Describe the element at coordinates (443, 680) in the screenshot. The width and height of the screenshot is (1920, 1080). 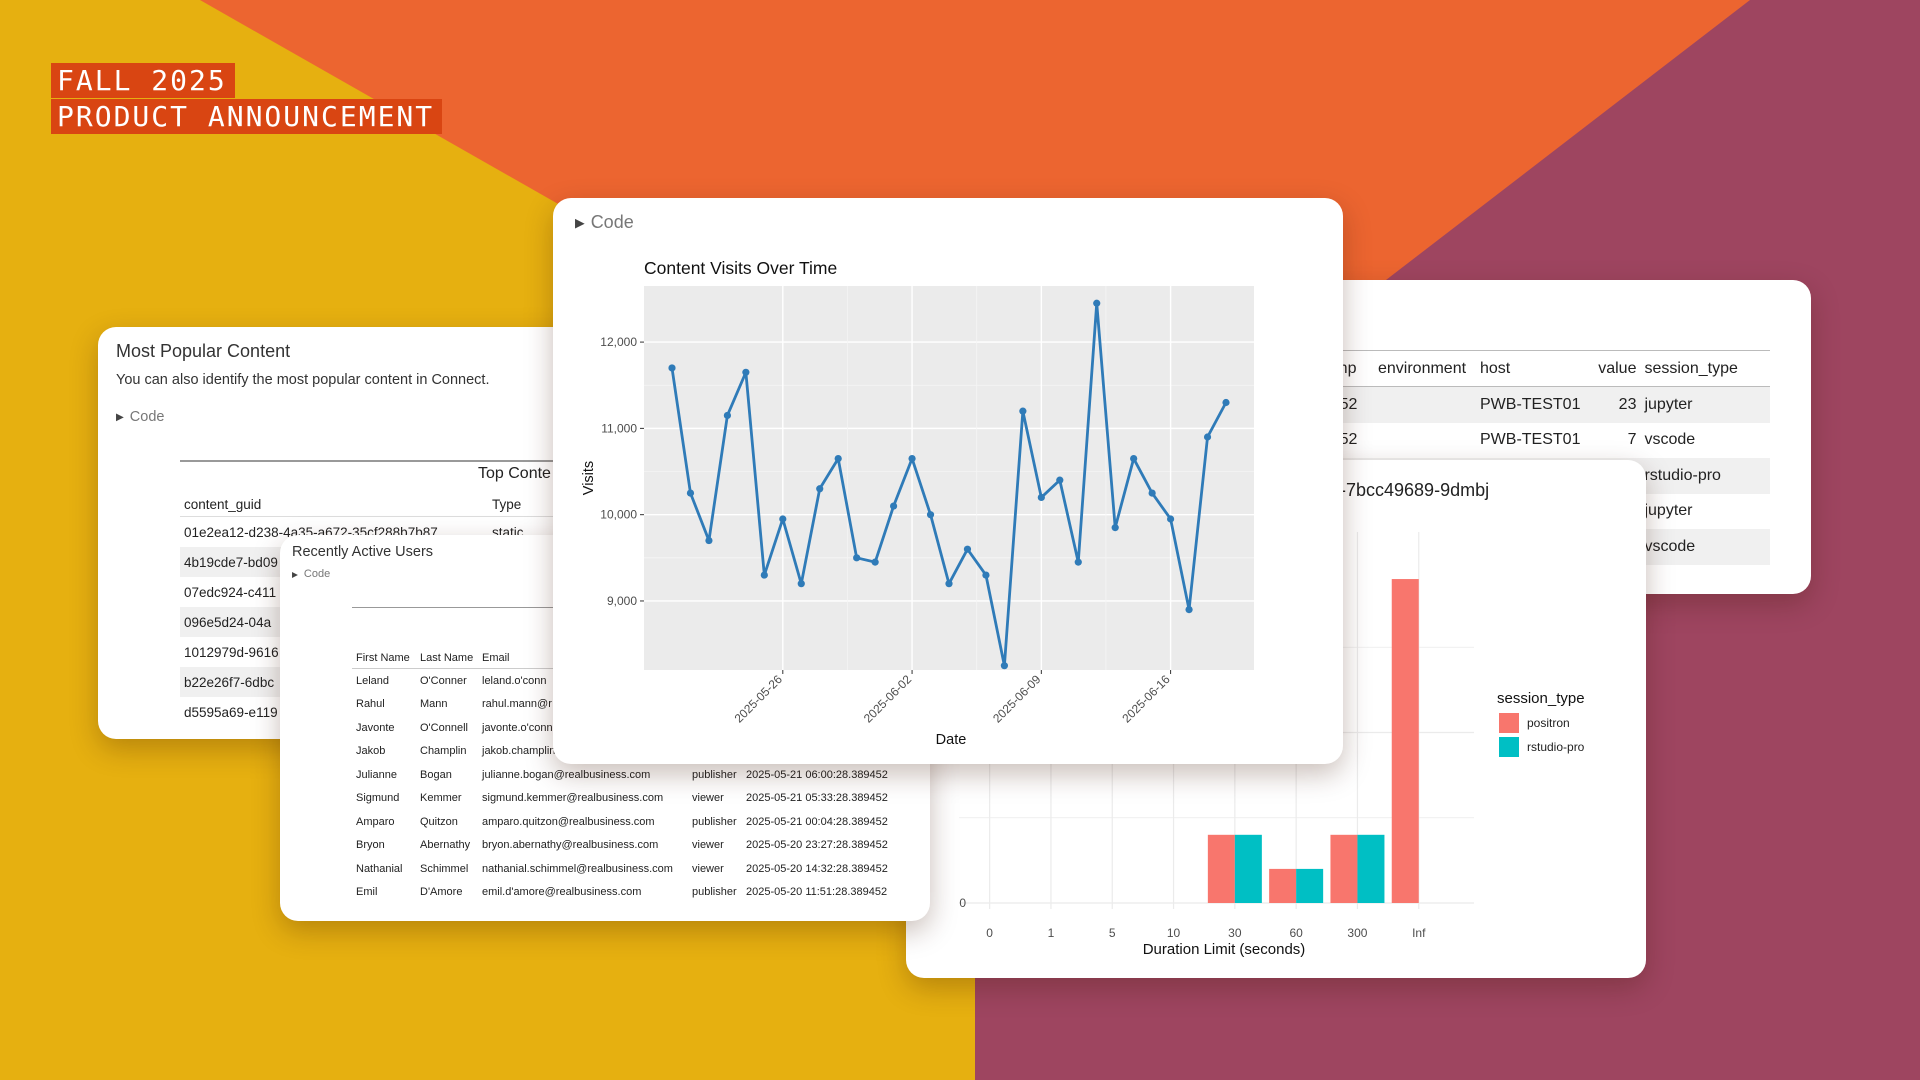
I see `table-cell: O'Conner` at that location.